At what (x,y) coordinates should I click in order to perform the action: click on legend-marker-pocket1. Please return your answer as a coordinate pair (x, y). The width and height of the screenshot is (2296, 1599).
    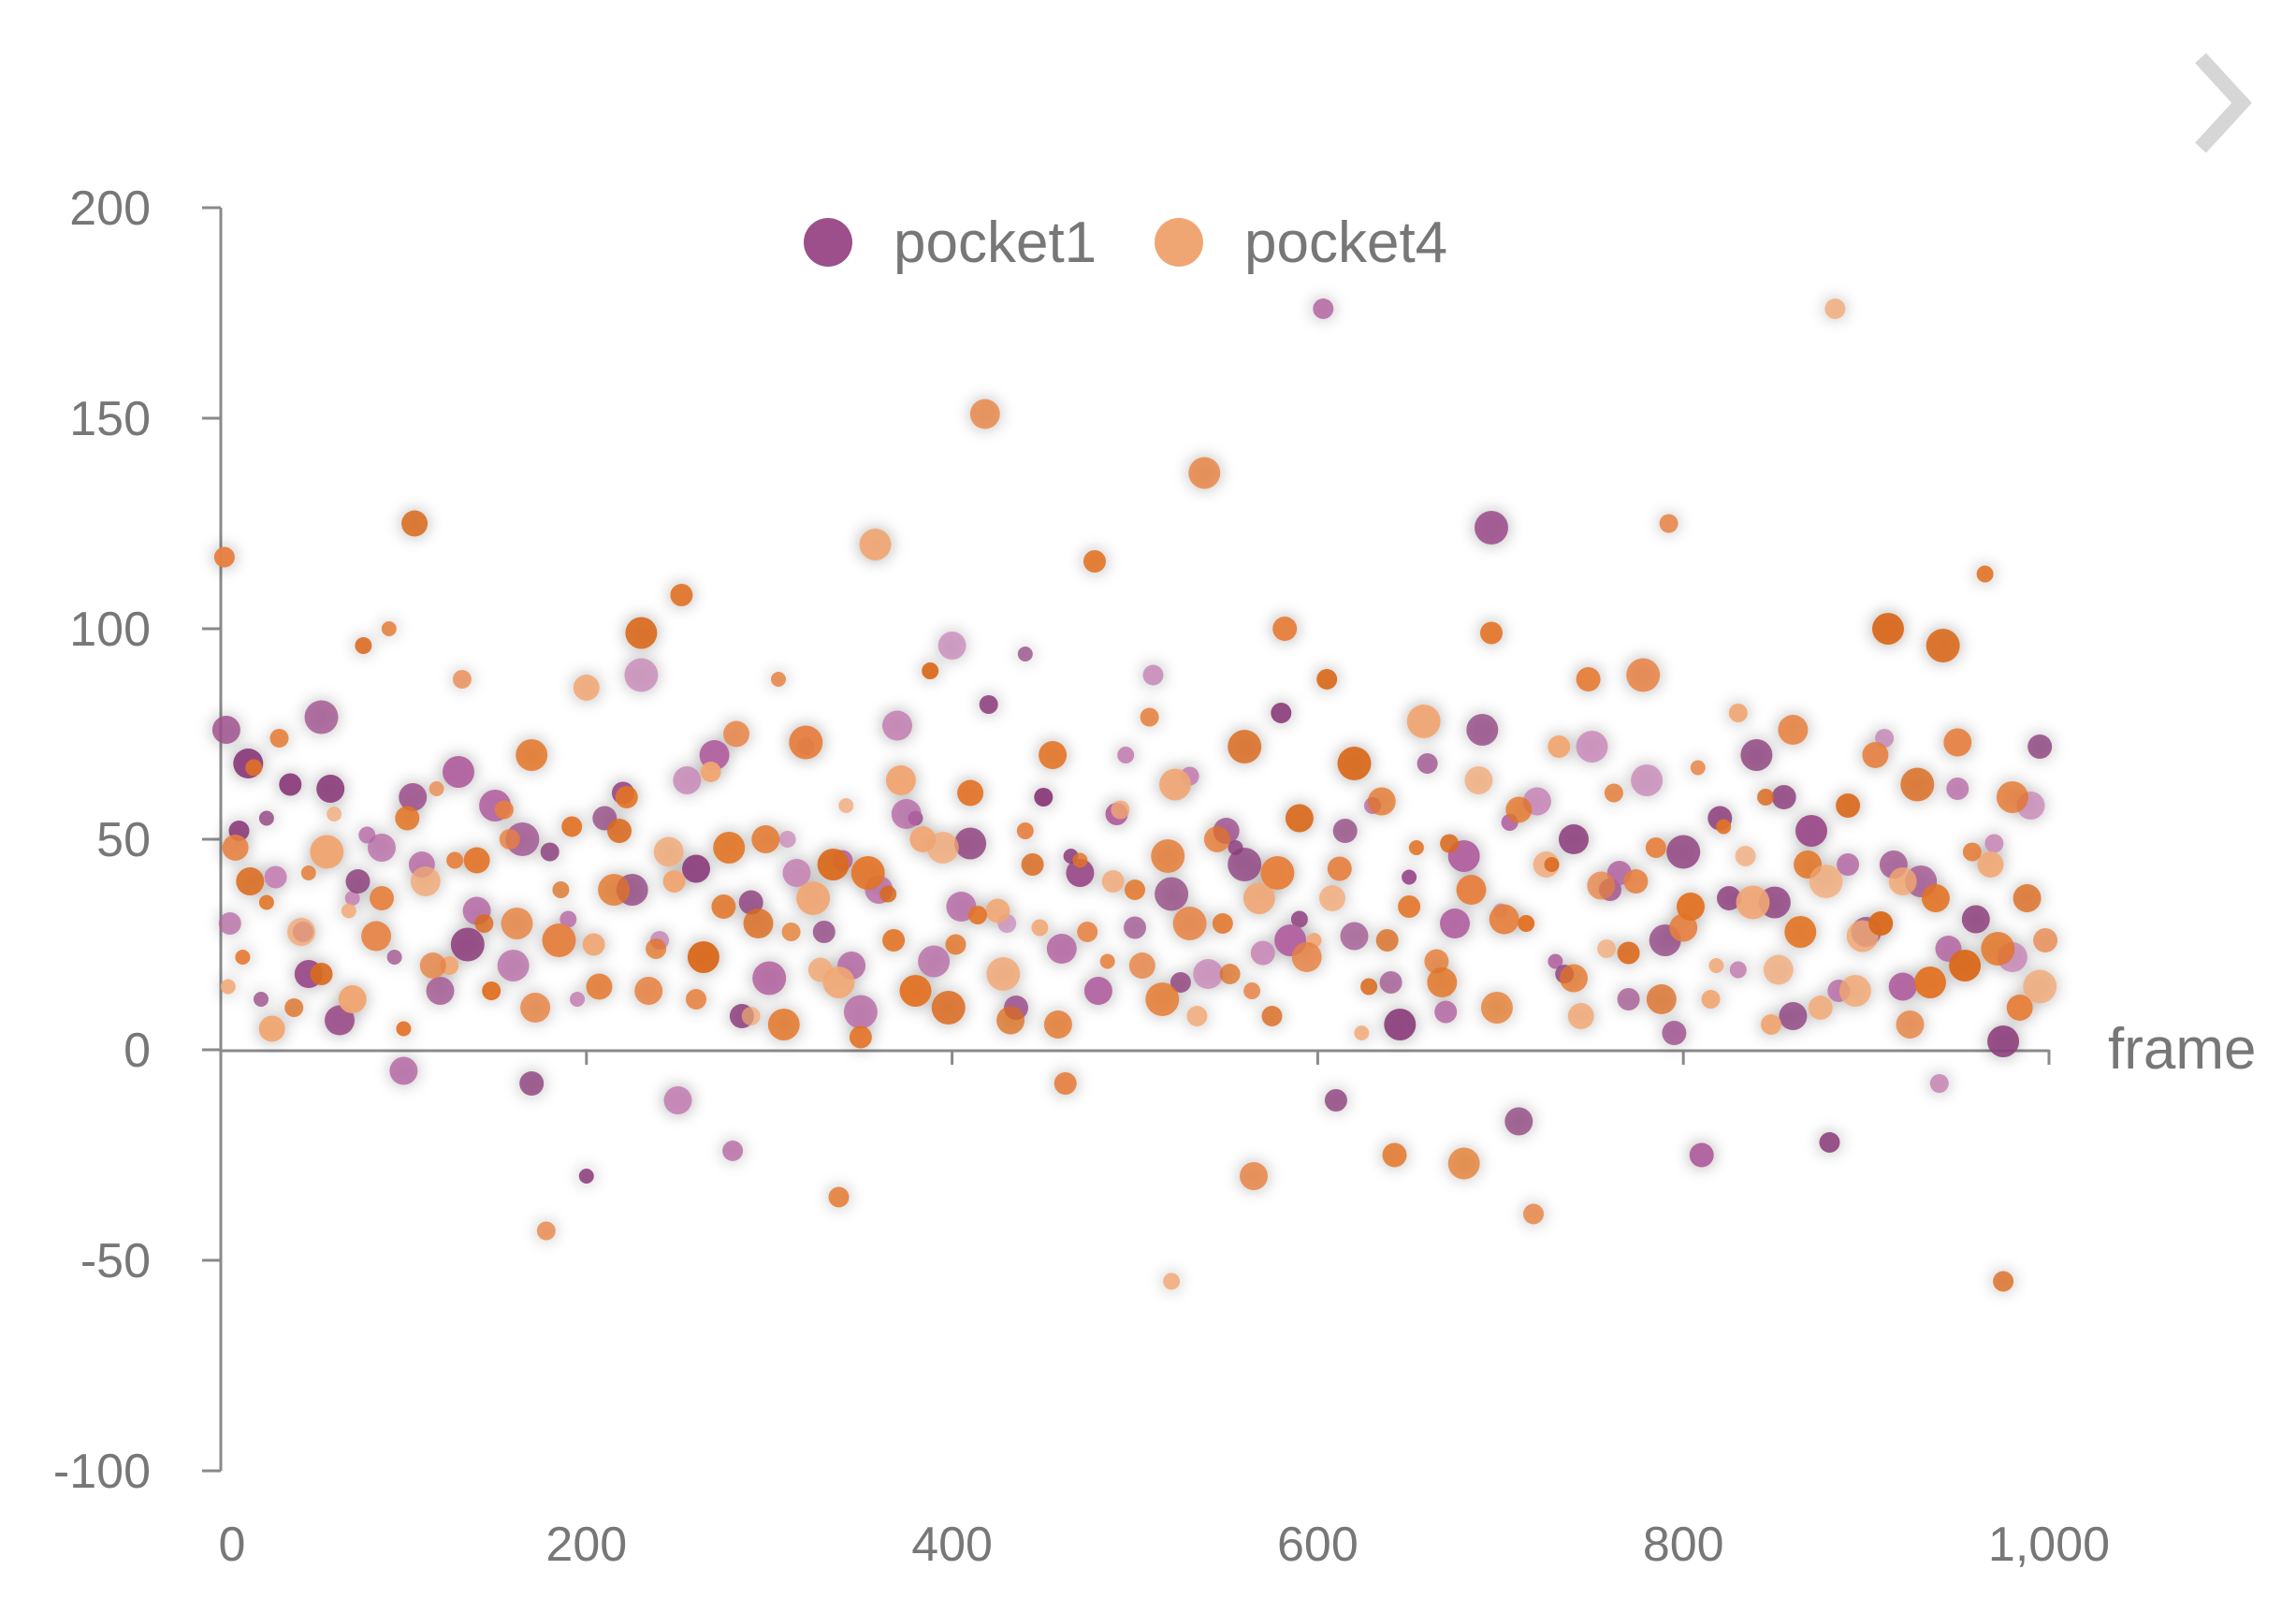
    Looking at the image, I should click on (828, 242).